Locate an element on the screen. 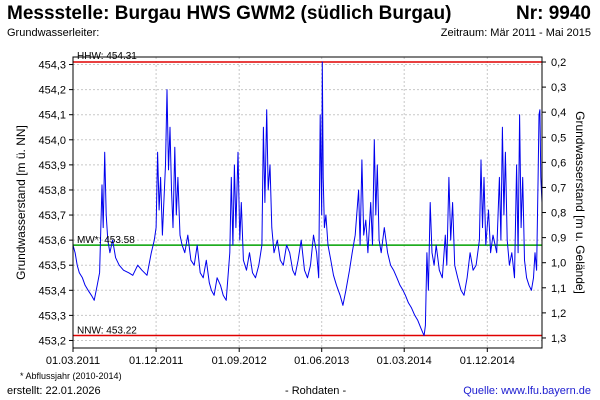 Image resolution: width=600 pixels, height=400 pixels. y-right-tick-label: 0,3 is located at coordinates (558, 88).